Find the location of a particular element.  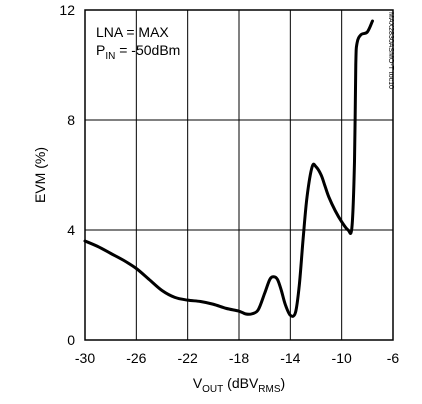

x-axis-label-base: V is located at coordinates (198, 383).